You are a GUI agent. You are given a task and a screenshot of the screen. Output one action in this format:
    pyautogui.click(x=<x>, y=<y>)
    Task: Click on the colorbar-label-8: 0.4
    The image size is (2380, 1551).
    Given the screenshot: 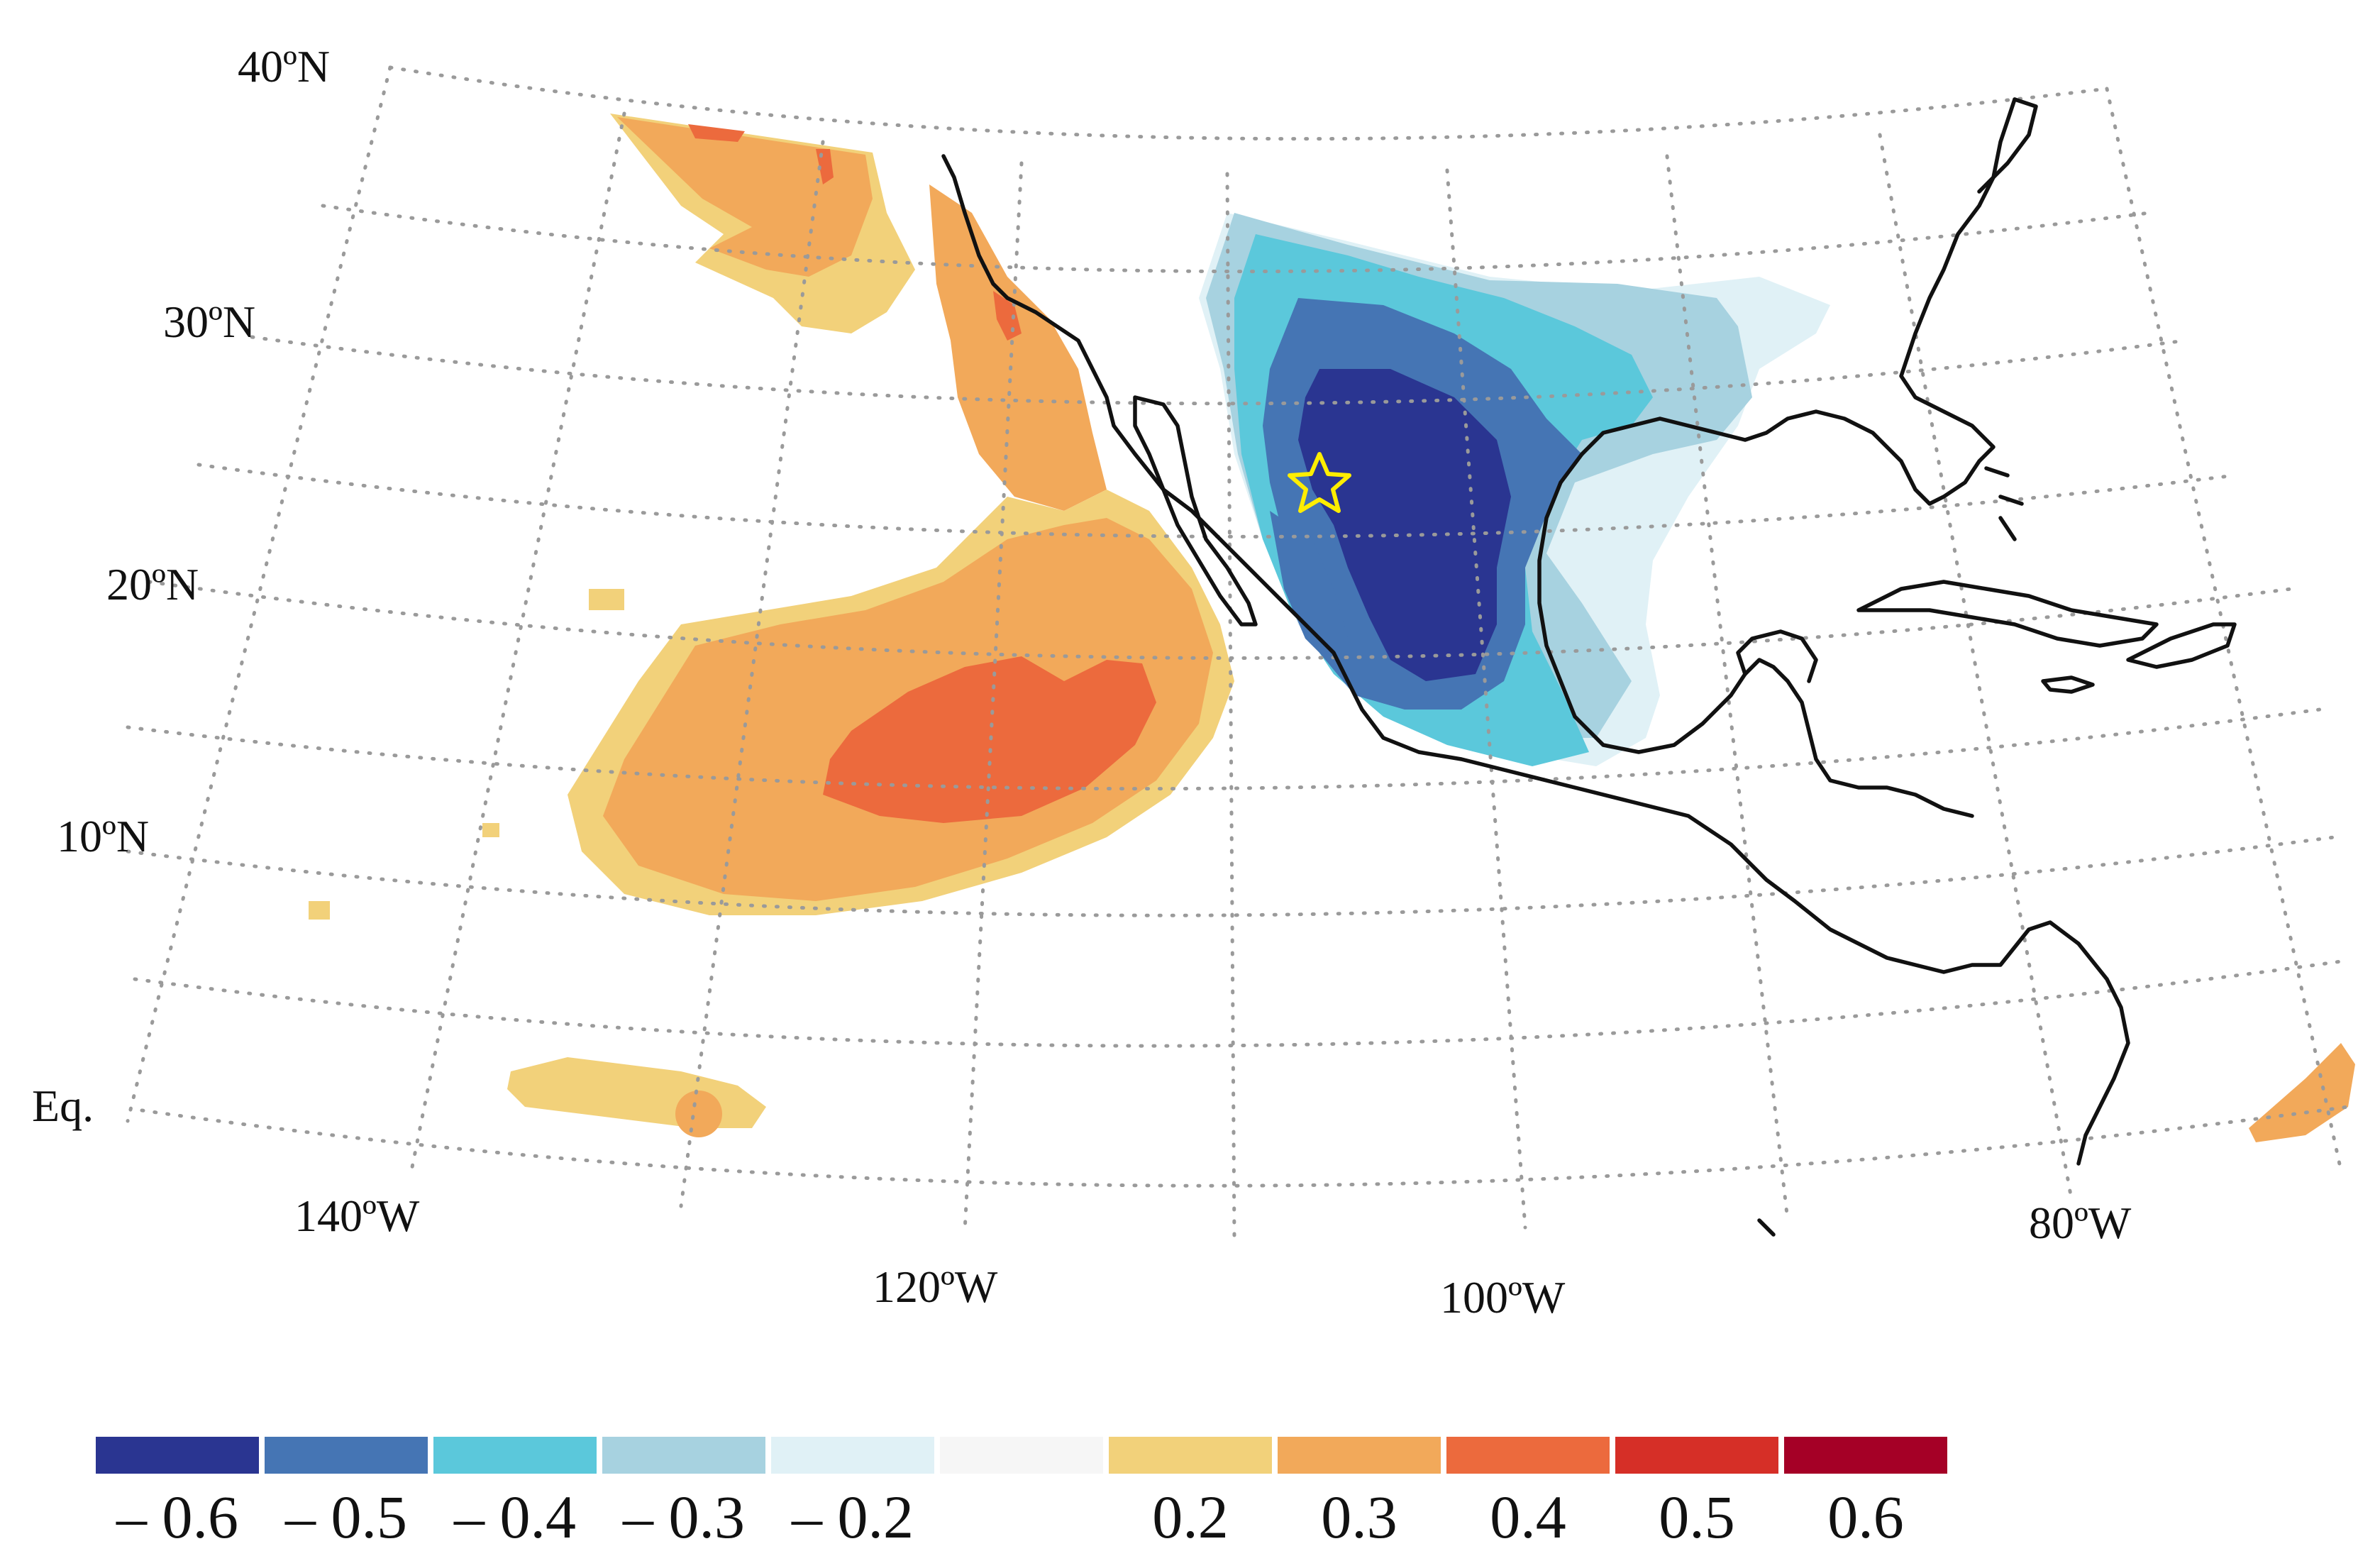 What is the action you would take?
    pyautogui.click(x=1528, y=1517)
    